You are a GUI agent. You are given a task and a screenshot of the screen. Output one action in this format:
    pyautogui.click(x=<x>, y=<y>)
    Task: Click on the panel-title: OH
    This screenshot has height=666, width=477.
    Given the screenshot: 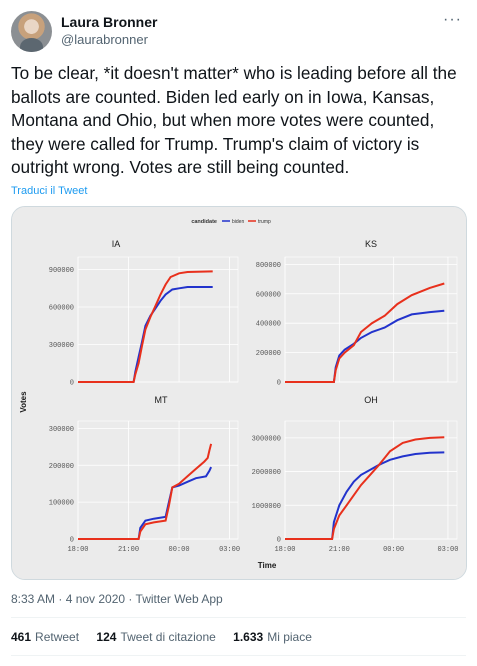 What is the action you would take?
    pyautogui.click(x=371, y=400)
    